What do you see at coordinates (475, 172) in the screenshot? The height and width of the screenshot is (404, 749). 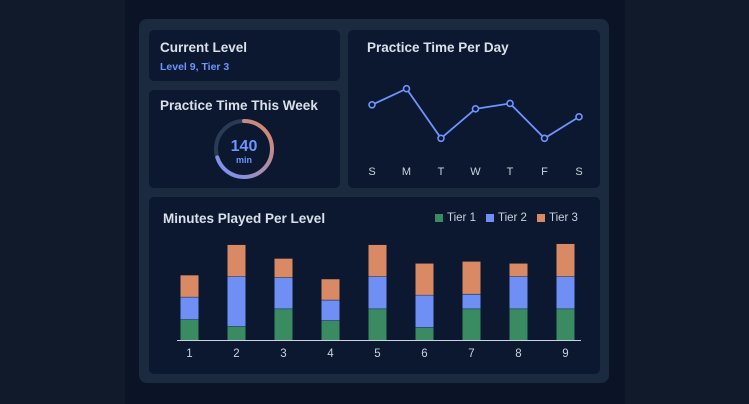 I see `x-tick-label: W` at bounding box center [475, 172].